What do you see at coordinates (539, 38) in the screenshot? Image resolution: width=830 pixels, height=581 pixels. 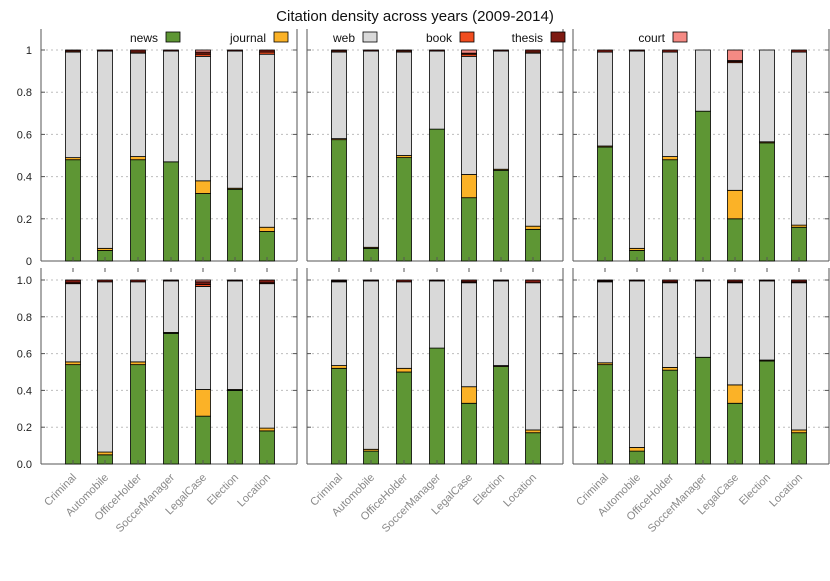 I see `legend-item-thesis: thesis` at bounding box center [539, 38].